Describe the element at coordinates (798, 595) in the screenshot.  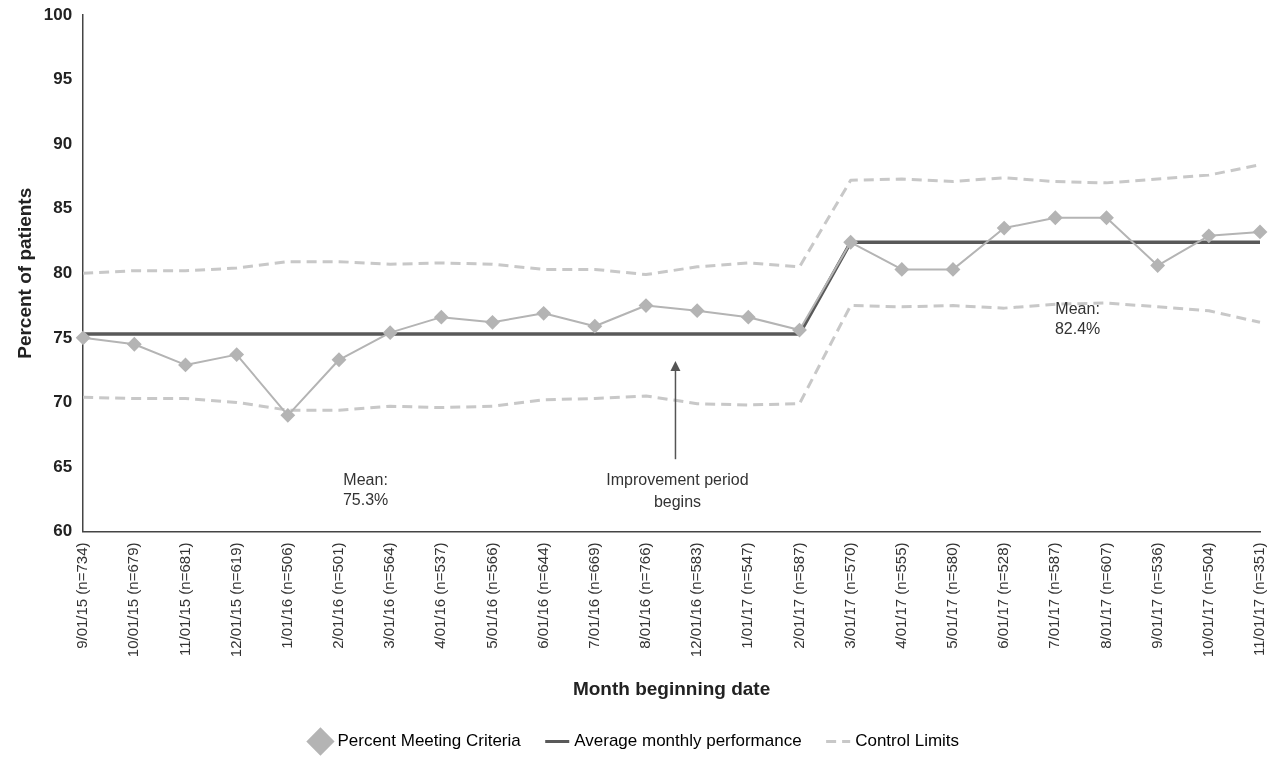
I see `x-tick-label: 2/01/17 (n=587)` at that location.